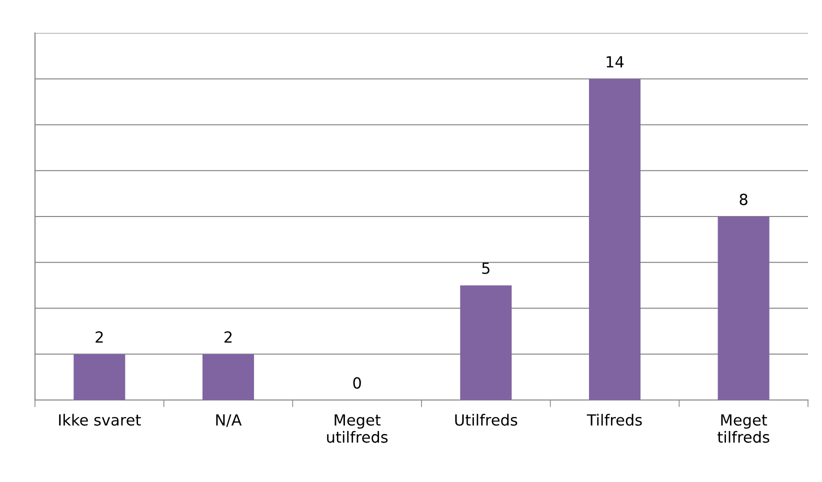 This screenshot has height=482, width=822. Describe the element at coordinates (744, 428) in the screenshot. I see `x-tick-label: Meget tilfreds` at that location.